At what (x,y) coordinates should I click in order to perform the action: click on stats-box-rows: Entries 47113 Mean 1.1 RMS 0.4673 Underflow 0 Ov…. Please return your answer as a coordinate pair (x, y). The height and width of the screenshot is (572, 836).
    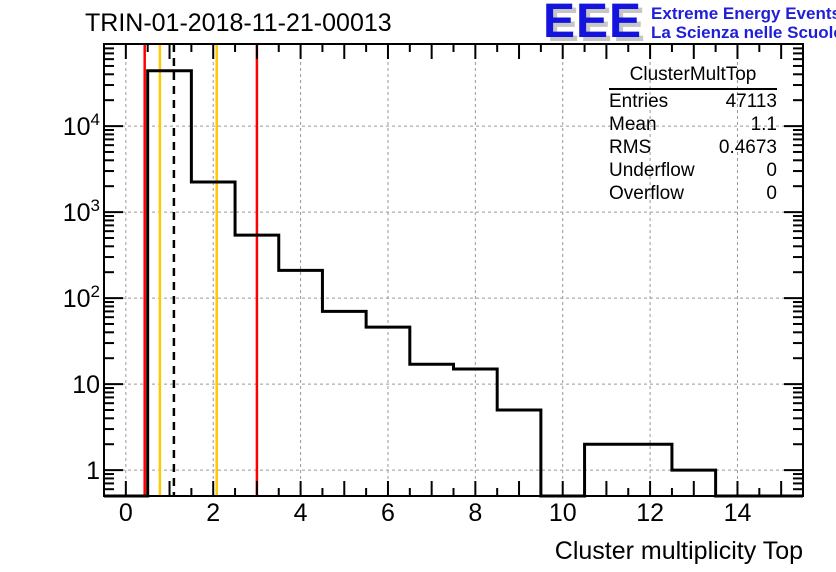
    Looking at the image, I should click on (693, 147).